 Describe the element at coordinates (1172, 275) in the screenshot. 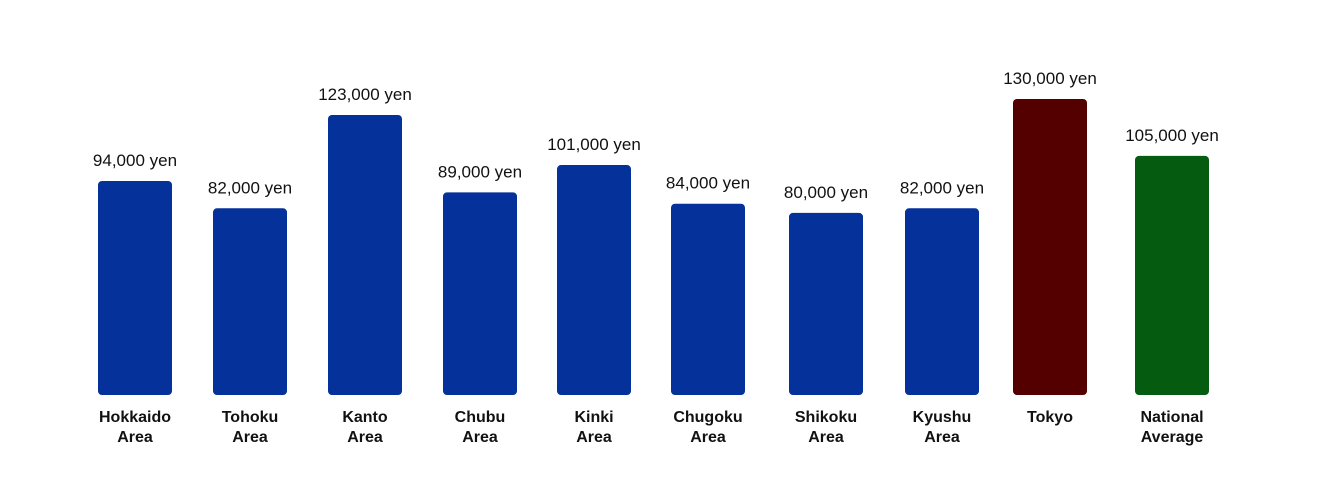

I see `bar-national-average` at that location.